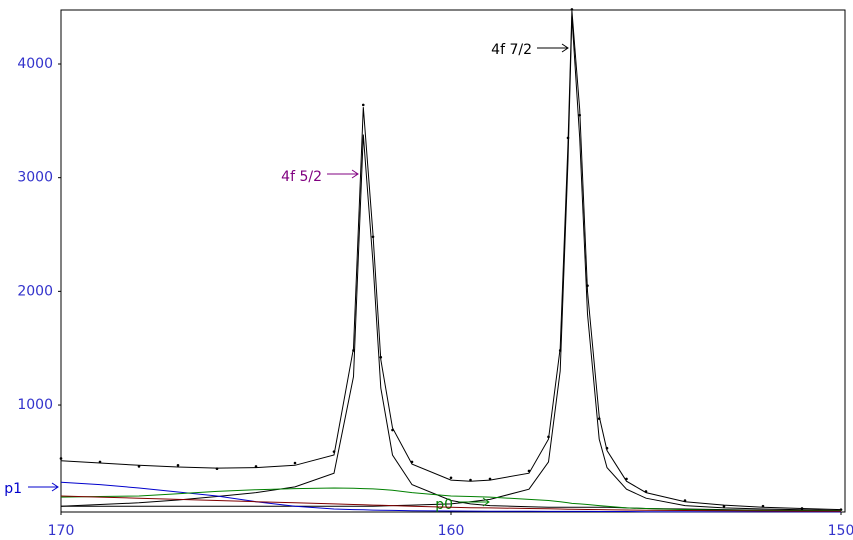 Image resolution: width=853 pixels, height=540 pixels. What do you see at coordinates (35, 405) in the screenshot?
I see `y-tick-label: 1000` at bounding box center [35, 405].